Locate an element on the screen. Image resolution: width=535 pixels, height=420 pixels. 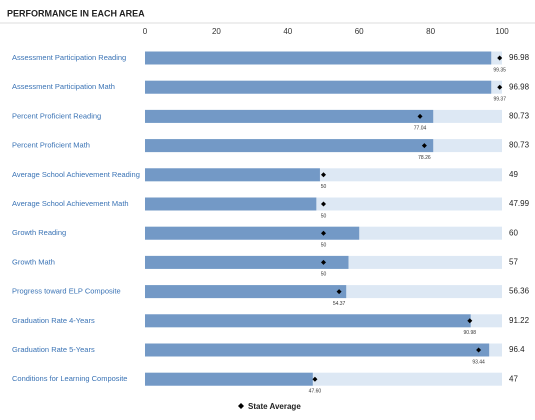
value-label: 60 is located at coordinates (513, 232).